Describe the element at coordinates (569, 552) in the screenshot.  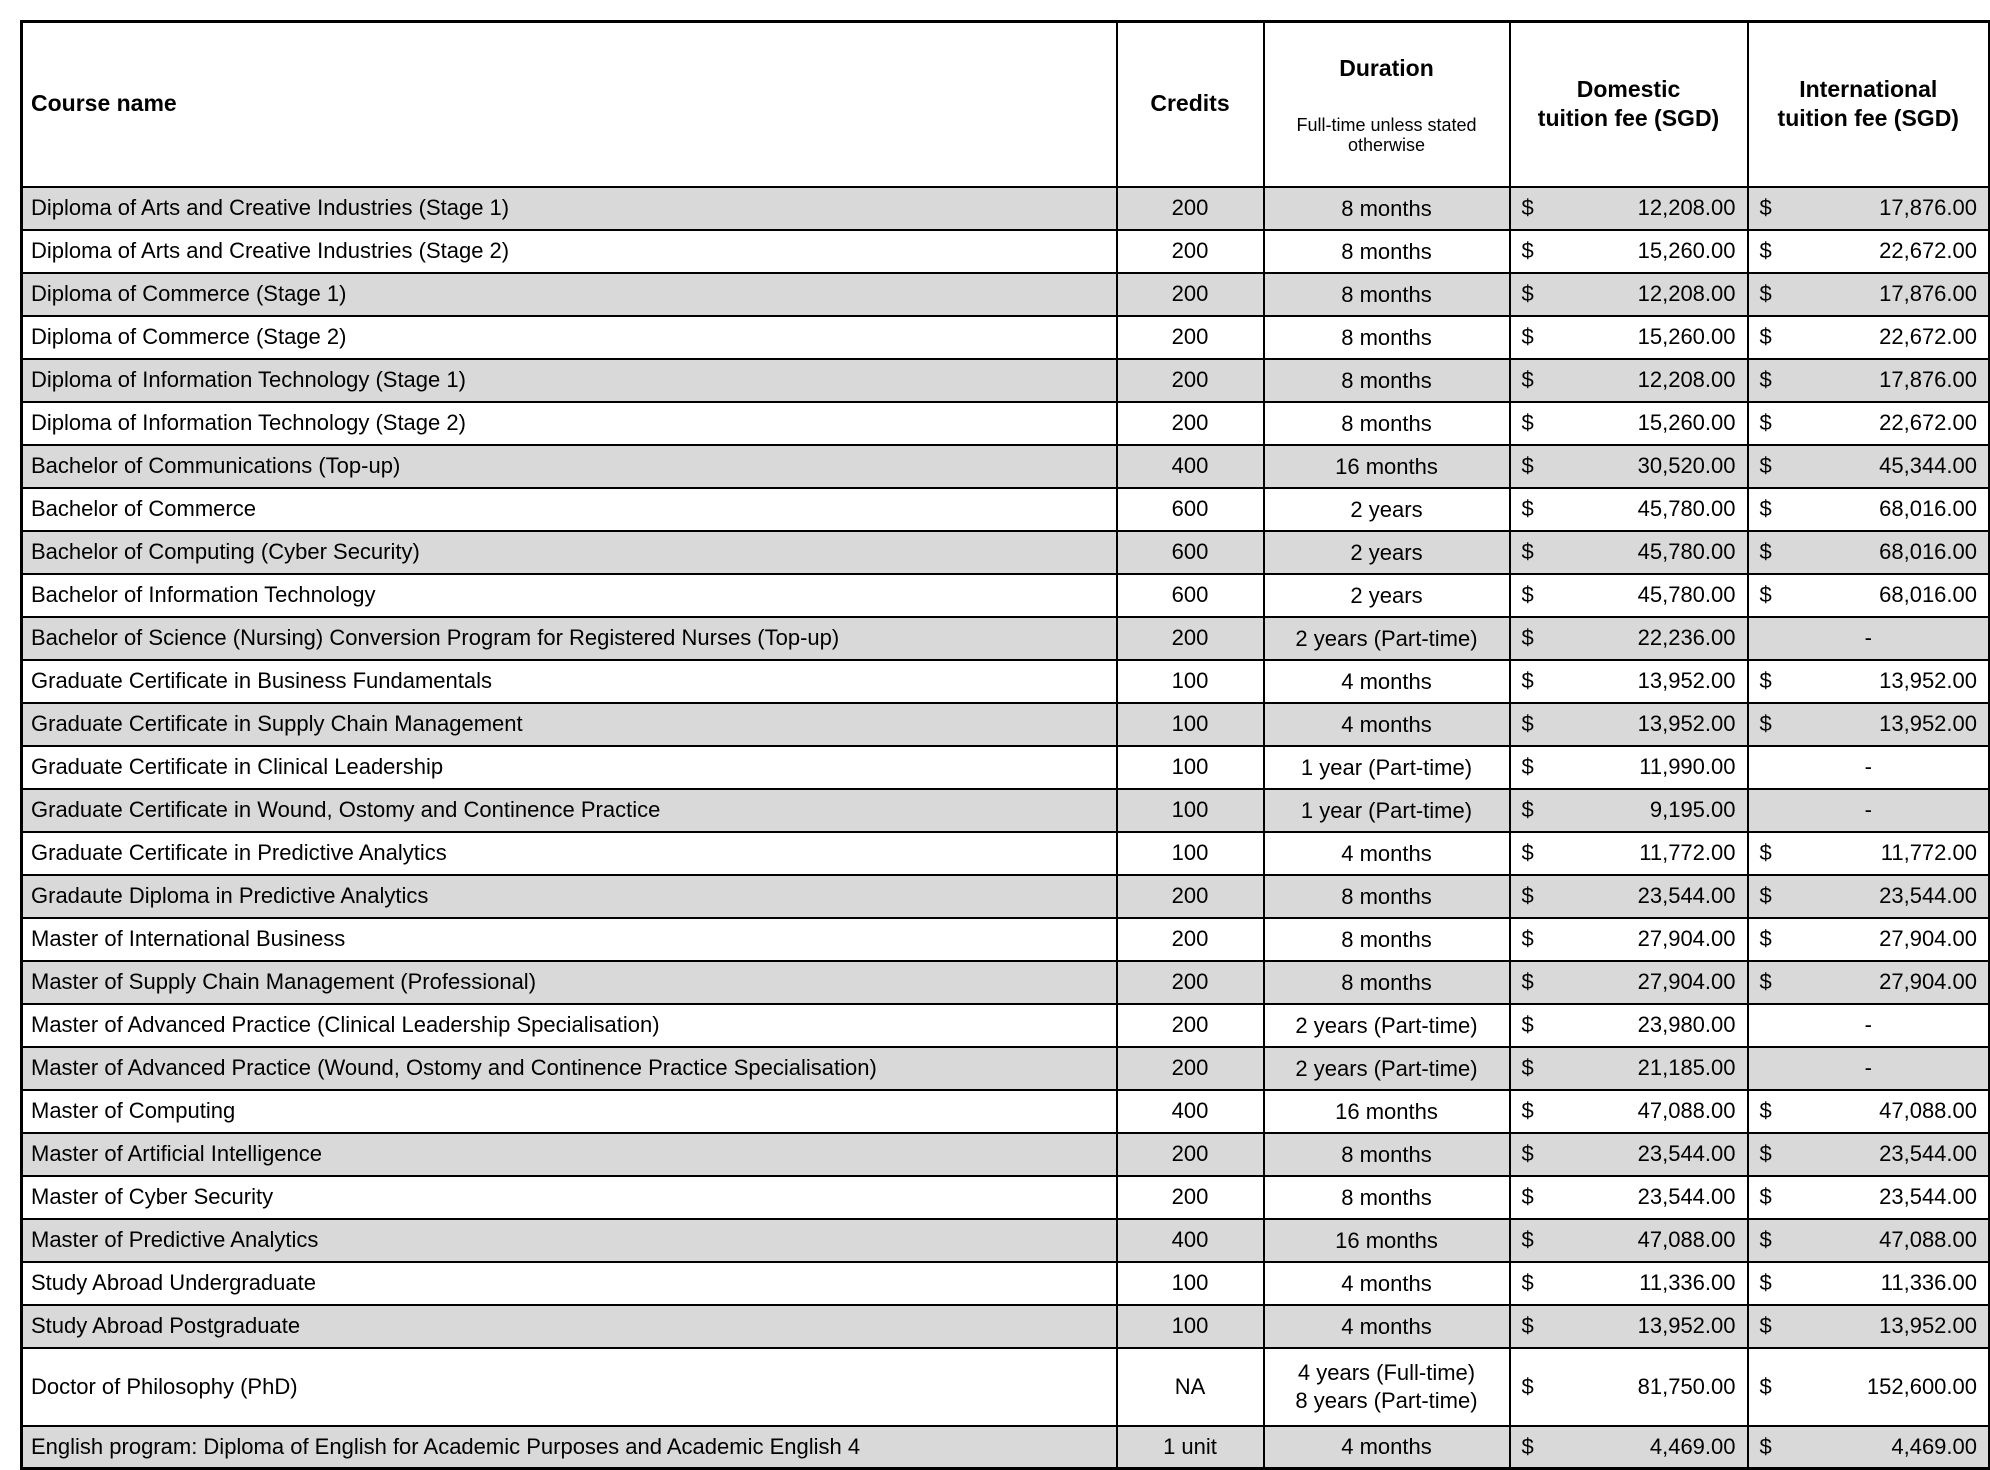
I see `course-name-cell: Bachelor of Computing (Cyber Security)` at that location.